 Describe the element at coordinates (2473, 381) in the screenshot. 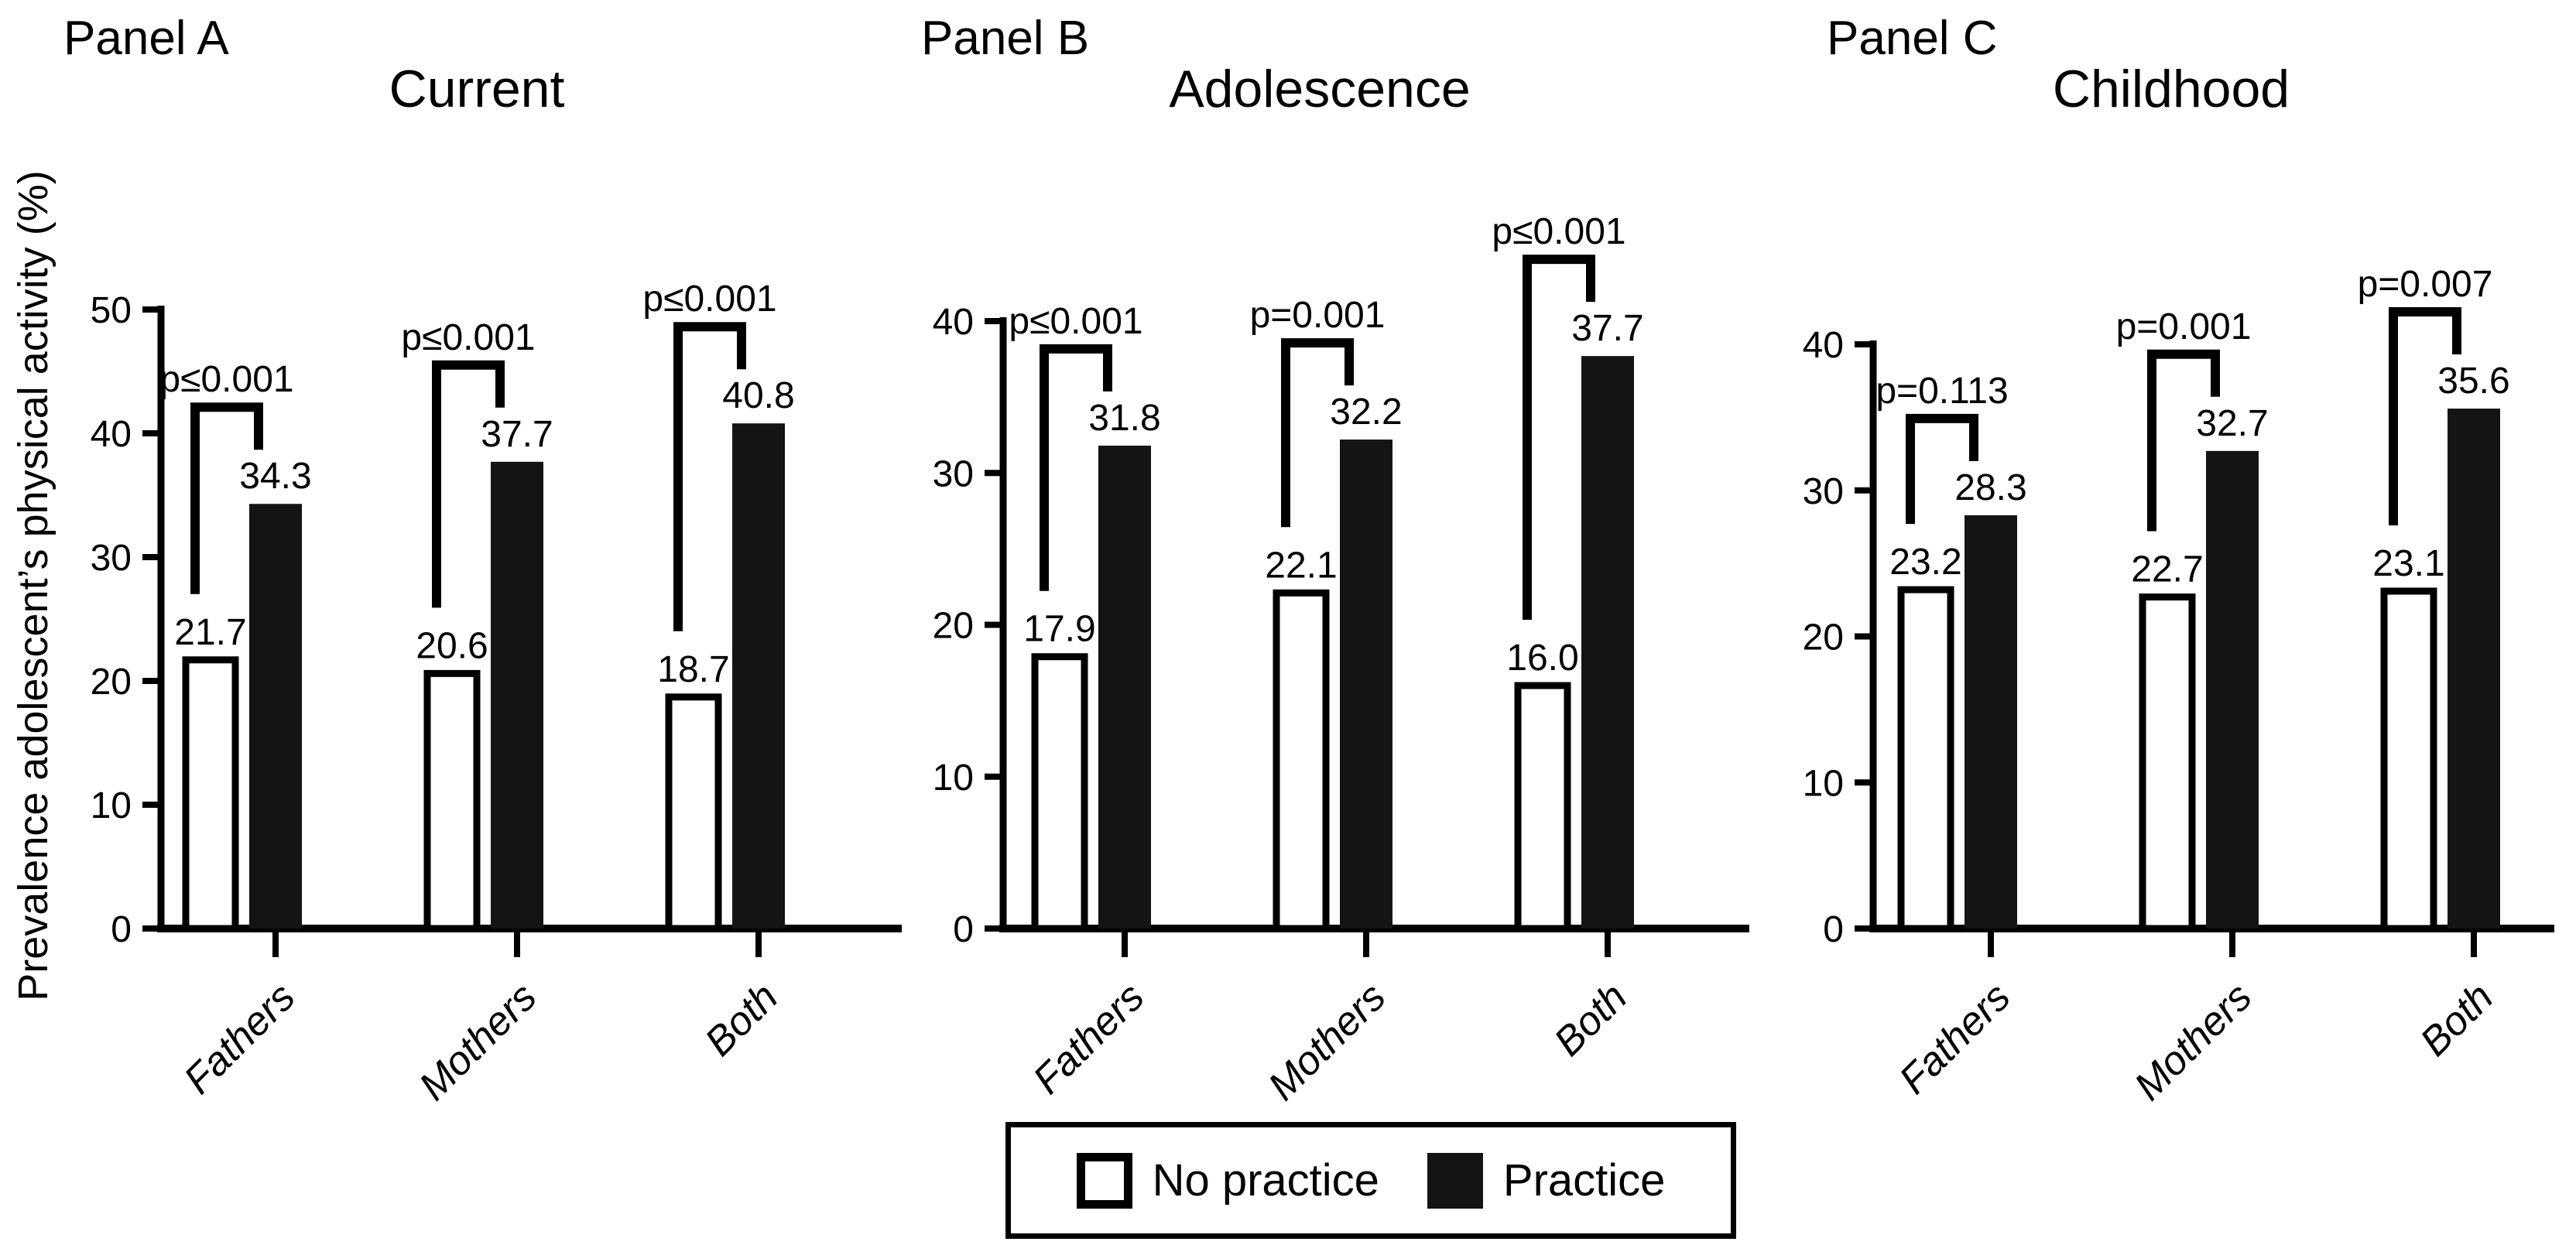

I see `bar-value-label: 35.6` at that location.